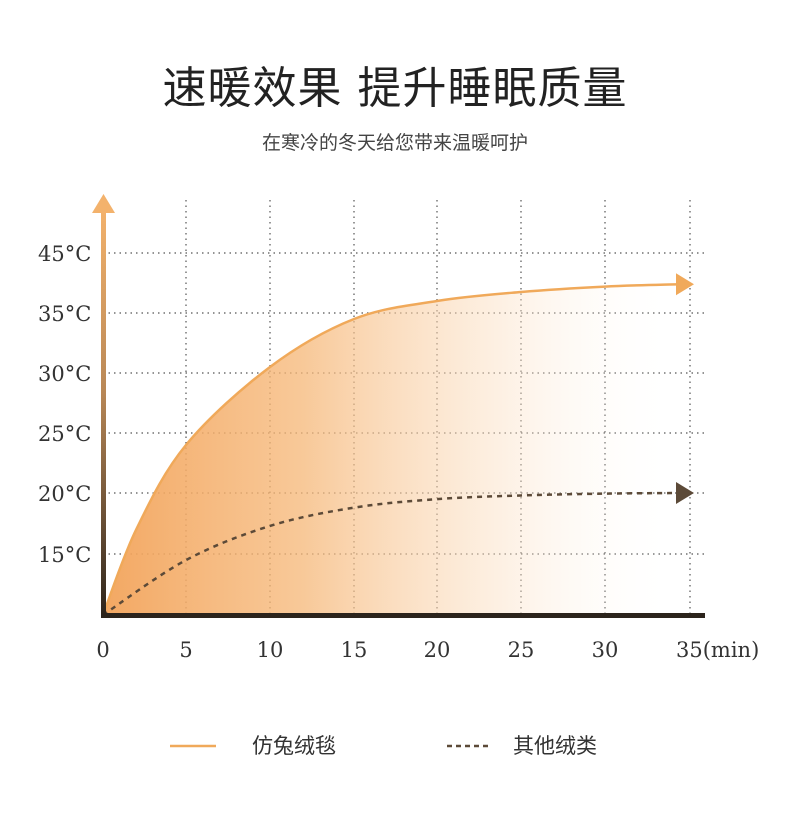  Describe the element at coordinates (390, 554) in the screenshot. I see `series-2-line` at that location.